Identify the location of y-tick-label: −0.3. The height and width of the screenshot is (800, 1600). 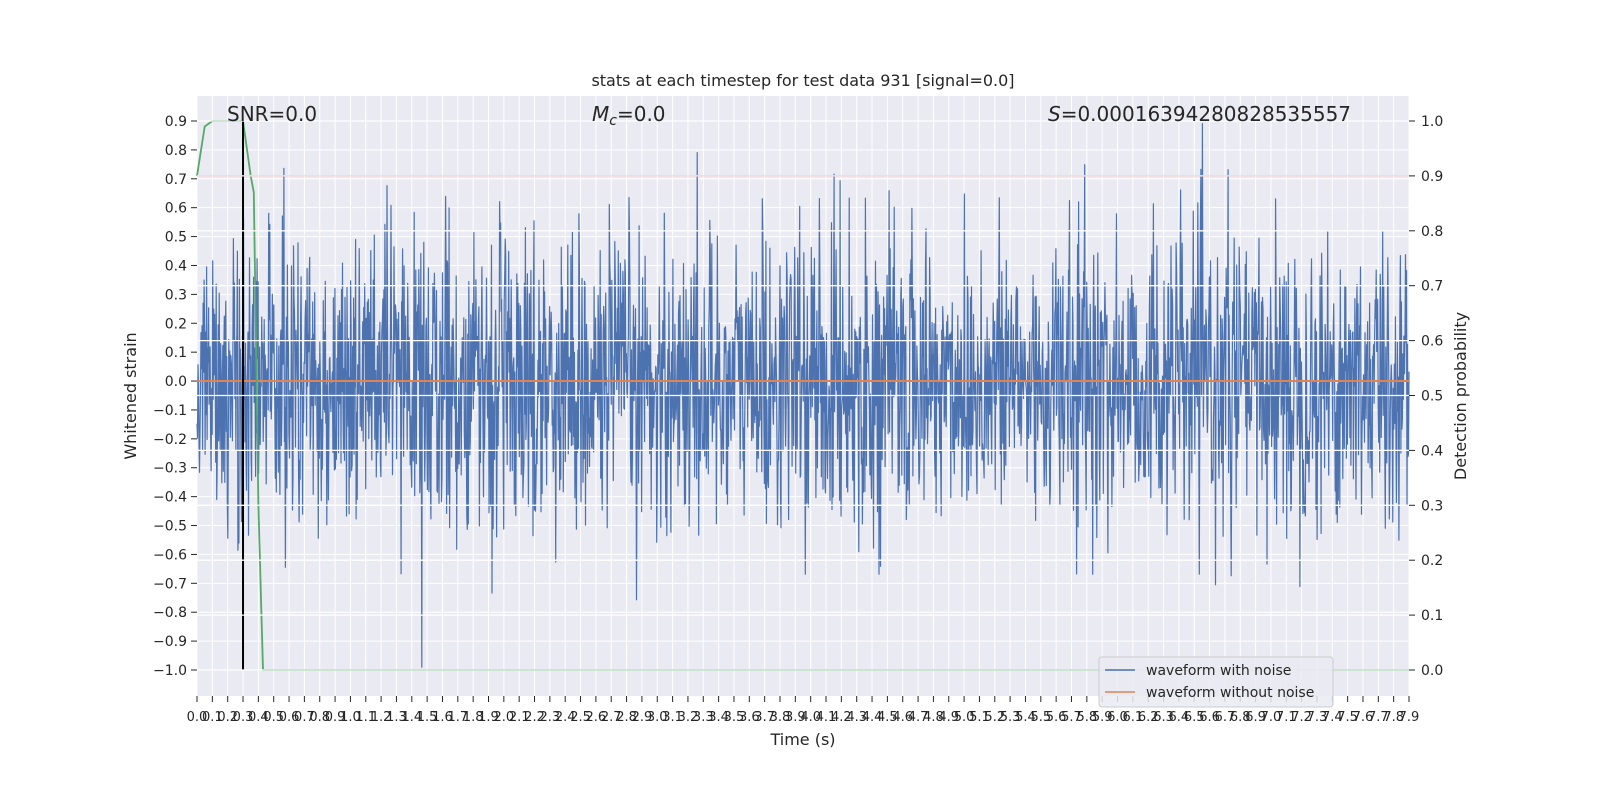
(170, 469).